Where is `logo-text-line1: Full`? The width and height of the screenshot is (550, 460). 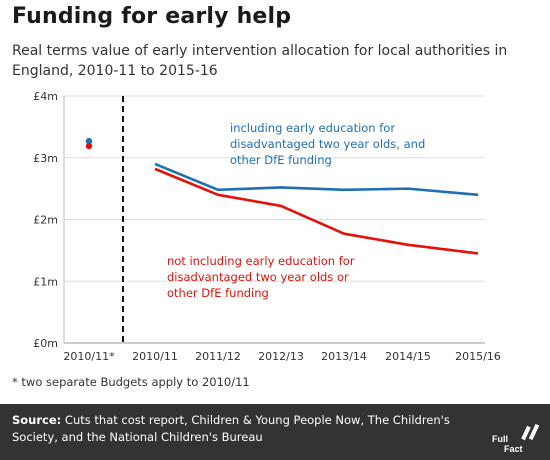
logo-text-line1: Full is located at coordinates (500, 439).